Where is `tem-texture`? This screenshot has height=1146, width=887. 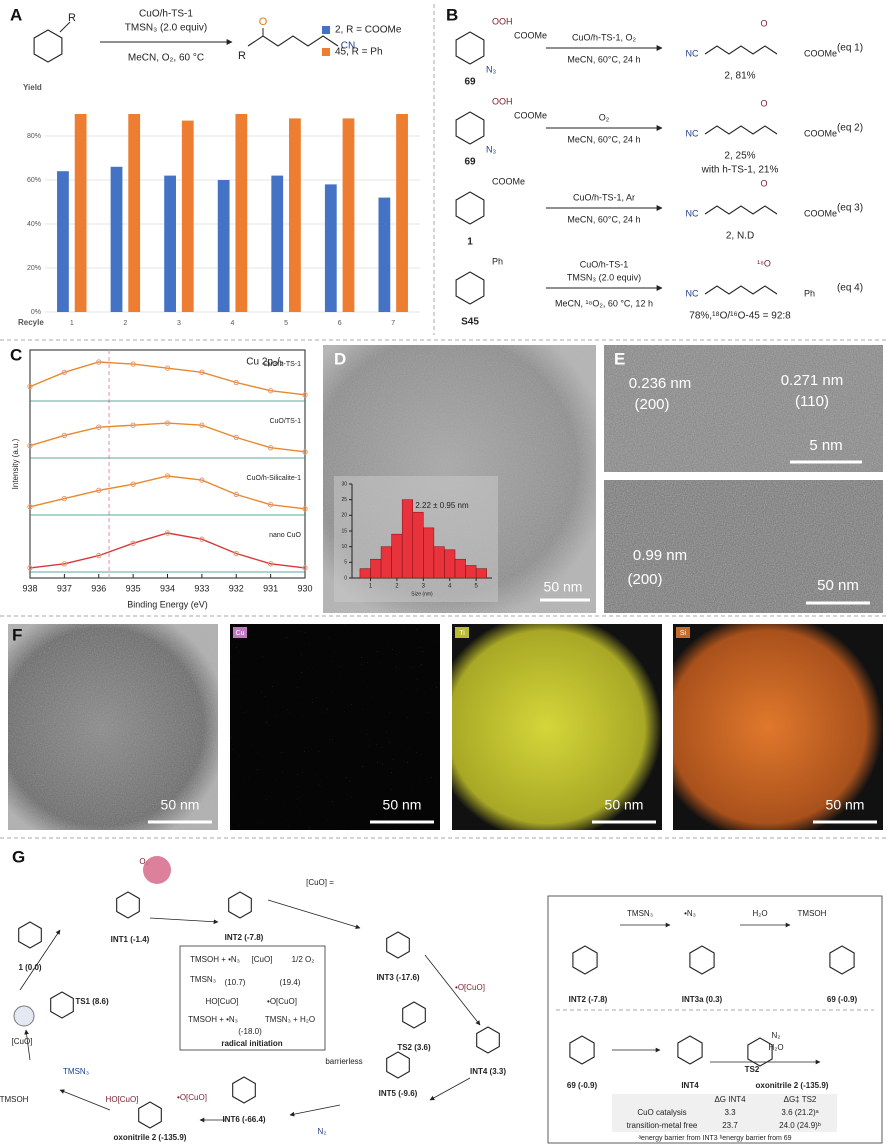
tem-texture is located at coordinates (113, 727).